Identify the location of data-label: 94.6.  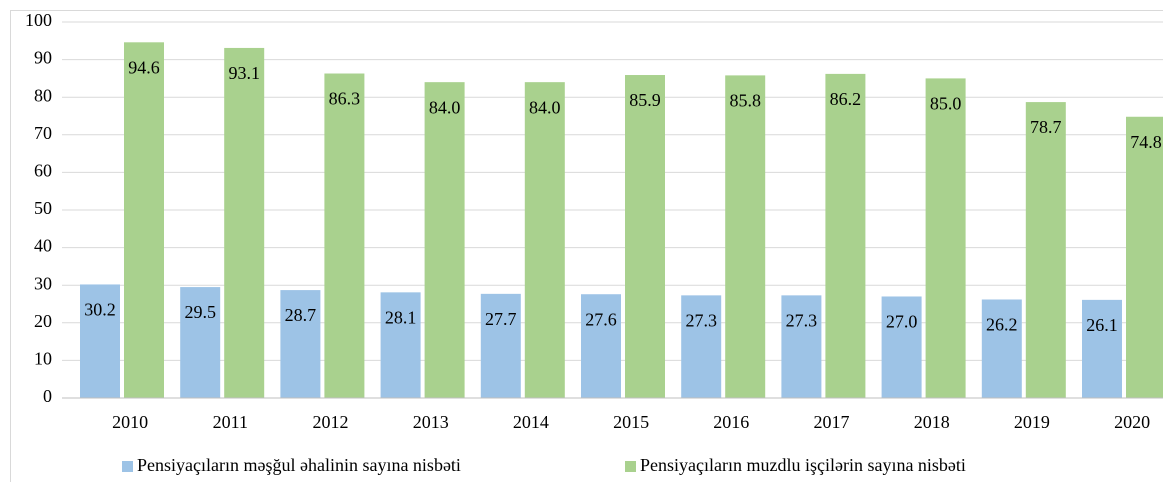
(144, 67).